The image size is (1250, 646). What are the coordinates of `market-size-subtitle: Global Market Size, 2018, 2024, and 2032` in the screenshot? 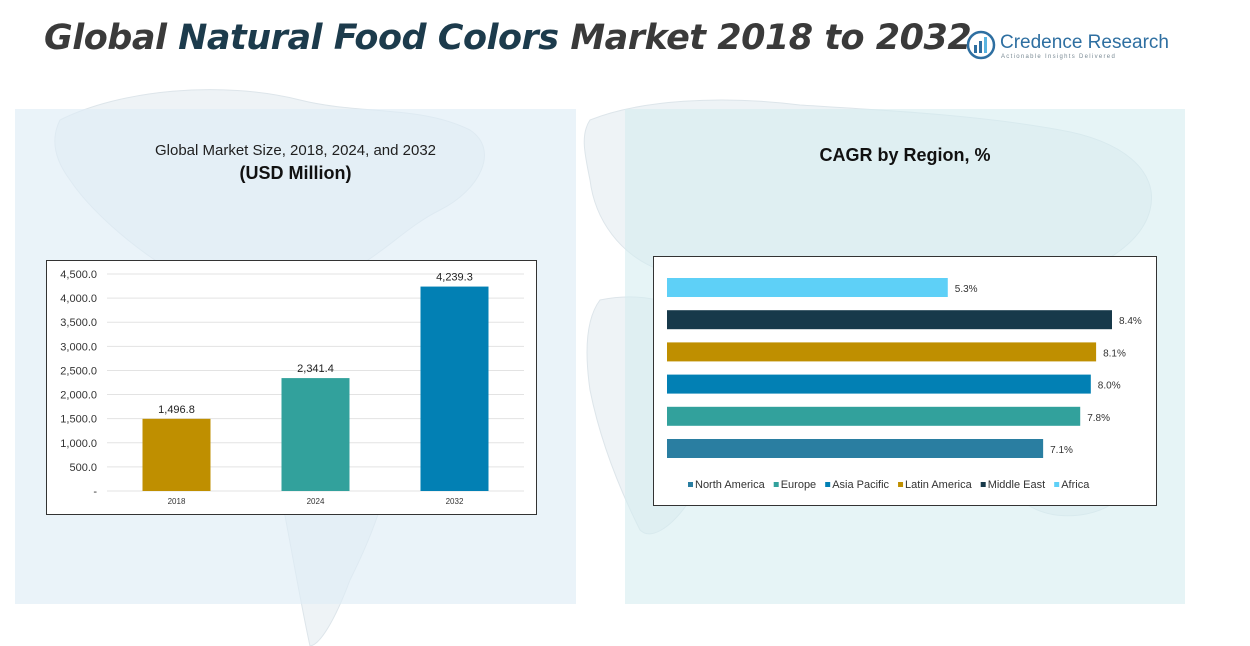 It's located at (295, 150).